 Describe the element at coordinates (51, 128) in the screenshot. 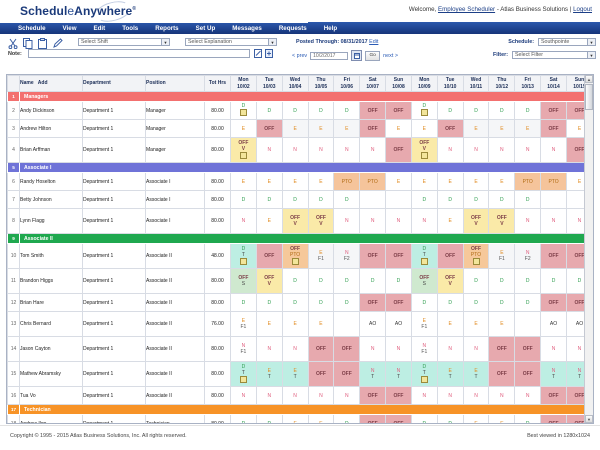

I see `employee-name: Andrew Hilton` at that location.